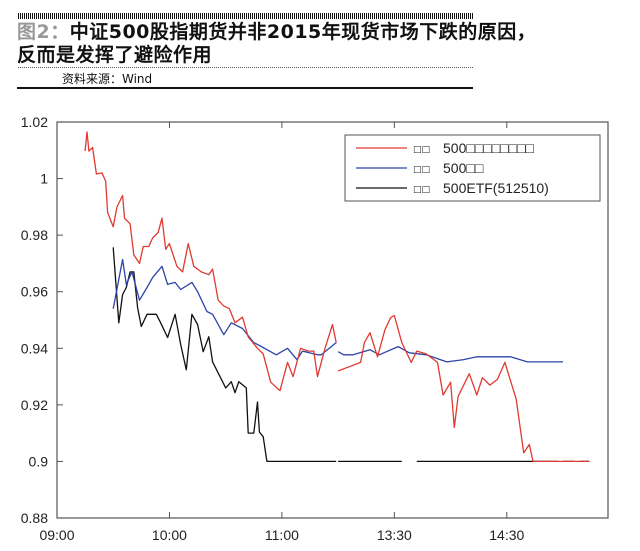 The width and height of the screenshot is (640, 551). What do you see at coordinates (506, 535) in the screenshot?
I see `x-tick-label: 14:30` at bounding box center [506, 535].